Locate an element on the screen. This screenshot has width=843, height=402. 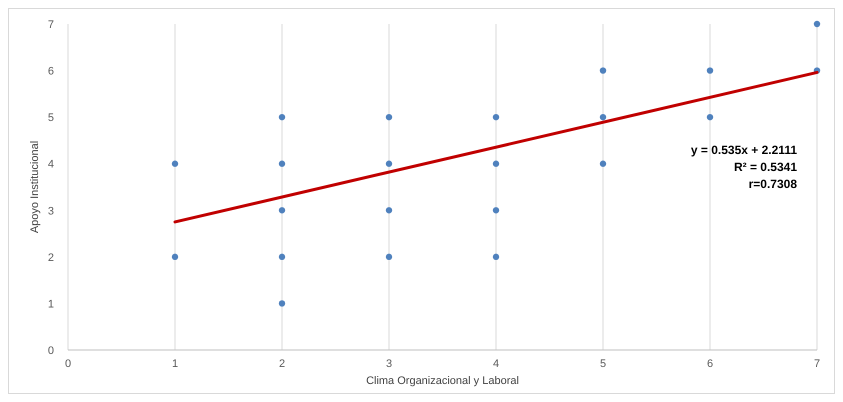
y-tick-label: 4 is located at coordinates (51, 164).